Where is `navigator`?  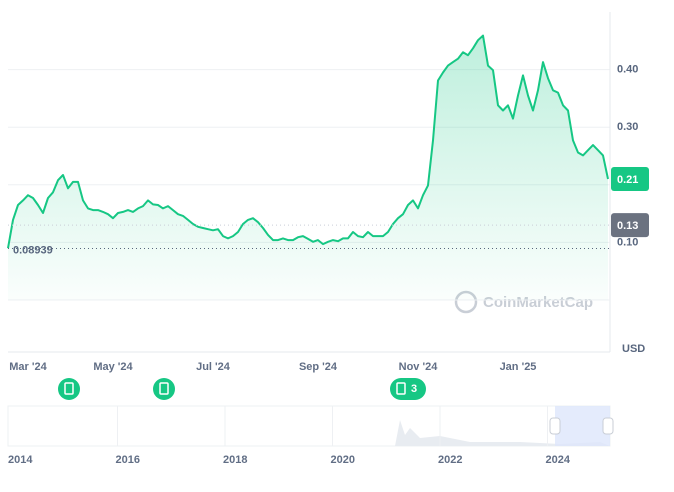
navigator is located at coordinates (310, 426).